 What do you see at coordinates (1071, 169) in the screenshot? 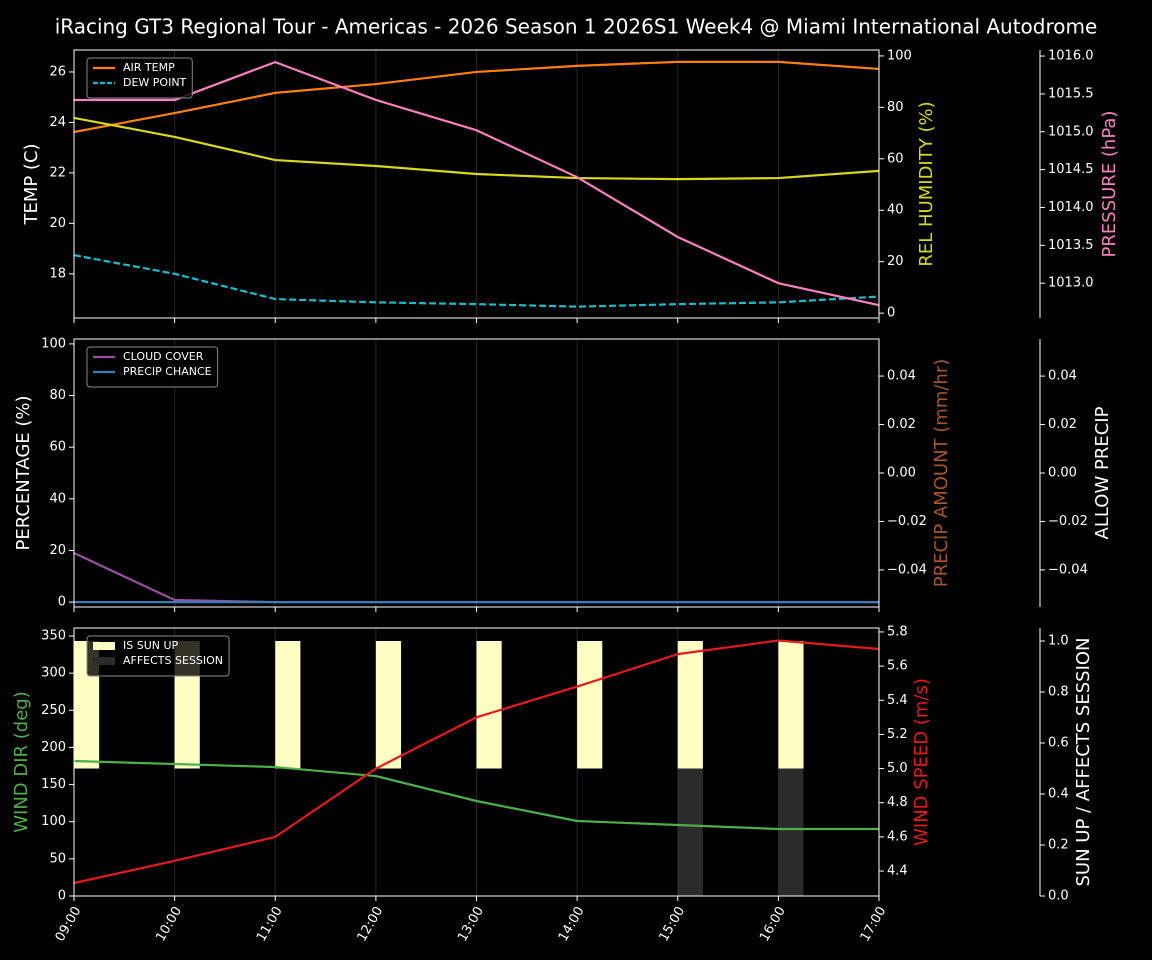
I see `y3-tick-label: 1014.5` at bounding box center [1071, 169].